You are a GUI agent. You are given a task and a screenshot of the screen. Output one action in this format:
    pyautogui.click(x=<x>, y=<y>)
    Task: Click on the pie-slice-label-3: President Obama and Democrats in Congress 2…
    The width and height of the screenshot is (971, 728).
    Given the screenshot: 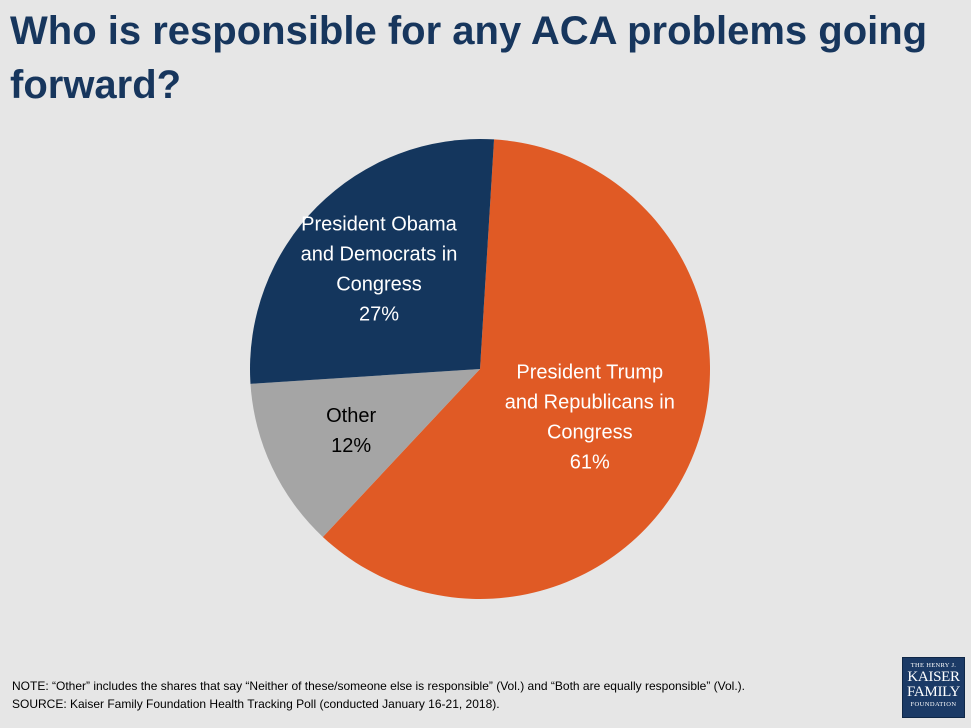 What is the action you would take?
    pyautogui.click(x=379, y=269)
    